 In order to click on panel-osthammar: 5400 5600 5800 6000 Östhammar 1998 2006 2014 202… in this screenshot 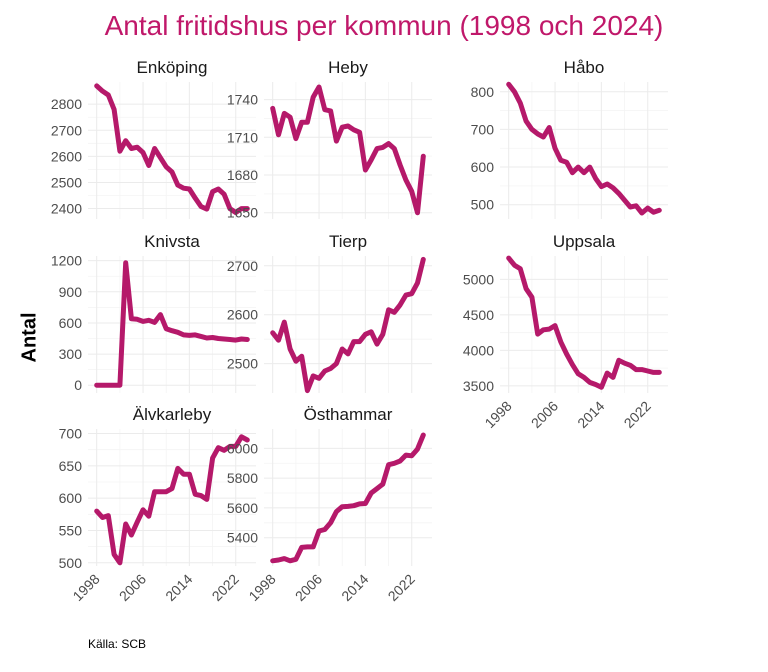, I will do `click(329, 504)`.